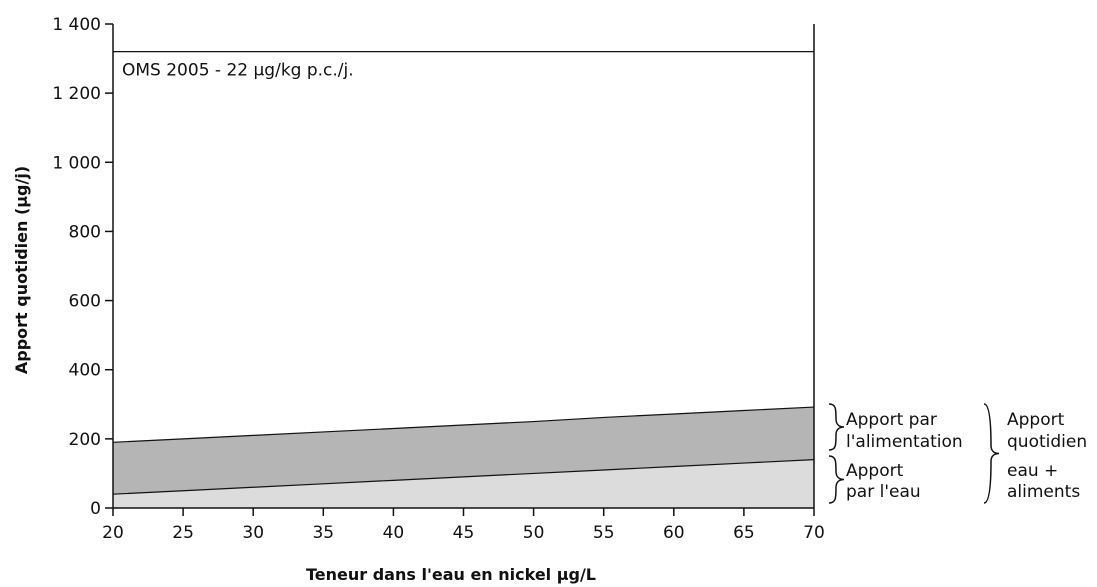 The width and height of the screenshot is (1097, 587). What do you see at coordinates (463, 477) in the screenshot?
I see `water-series-line` at bounding box center [463, 477].